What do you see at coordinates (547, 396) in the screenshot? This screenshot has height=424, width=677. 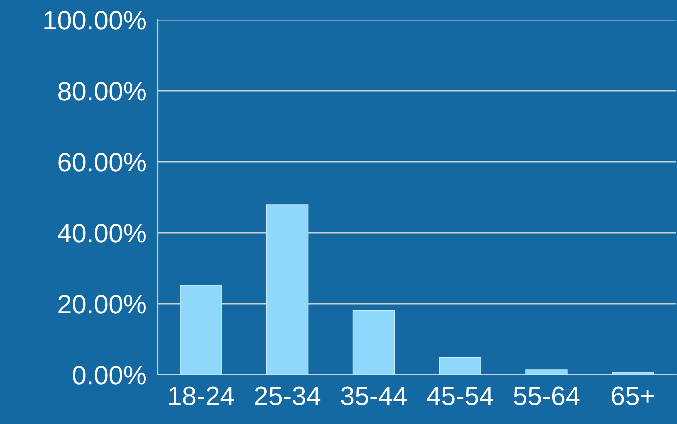 I see `x-tick-label: 55-64` at bounding box center [547, 396].